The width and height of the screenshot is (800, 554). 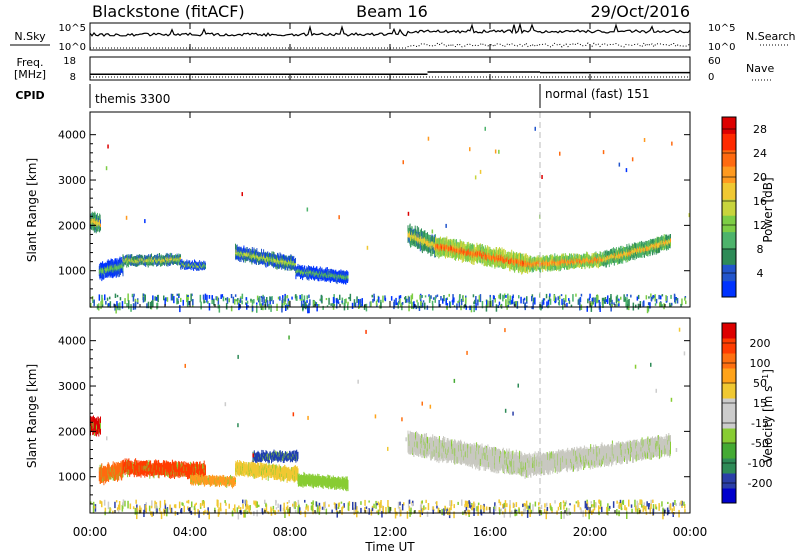 What do you see at coordinates (168, 11) in the screenshot?
I see `station-title: Blackstone (fitACF)` at bounding box center [168, 11].